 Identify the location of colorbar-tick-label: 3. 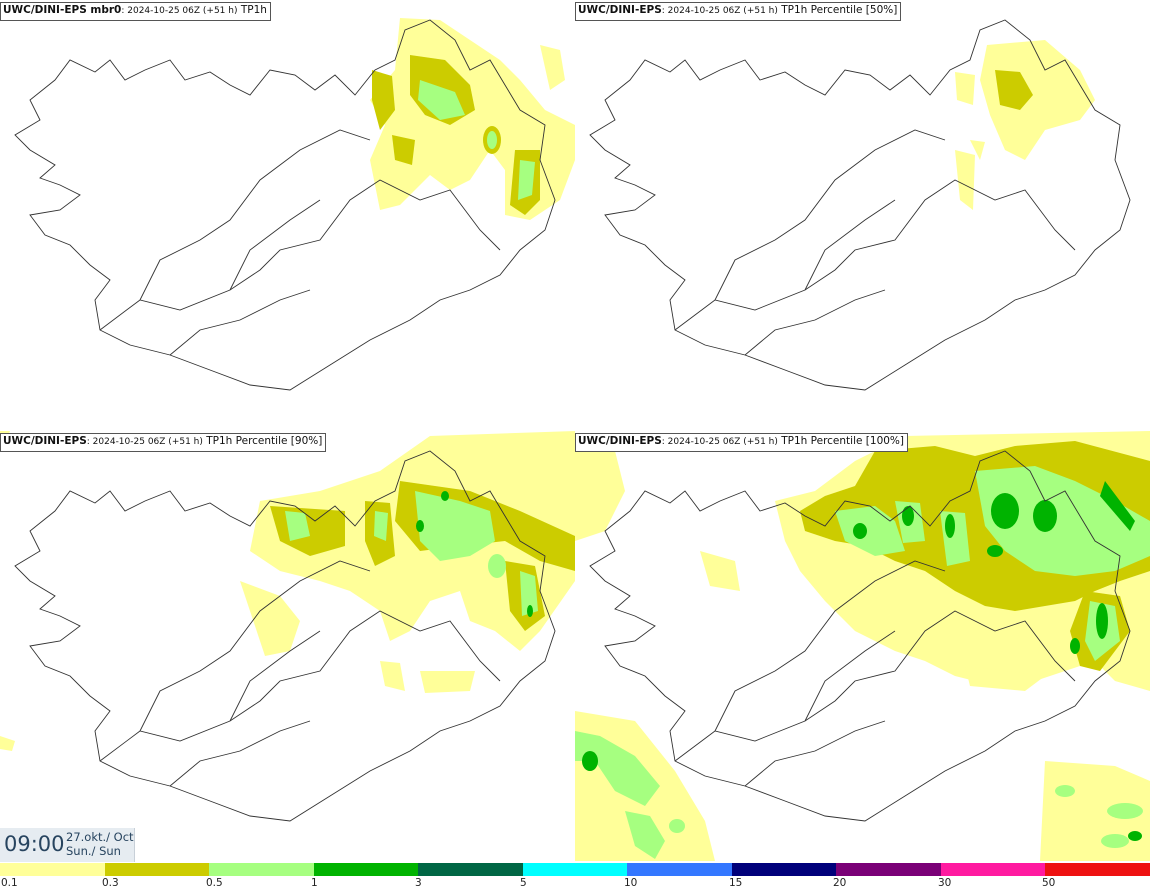
(418, 883).